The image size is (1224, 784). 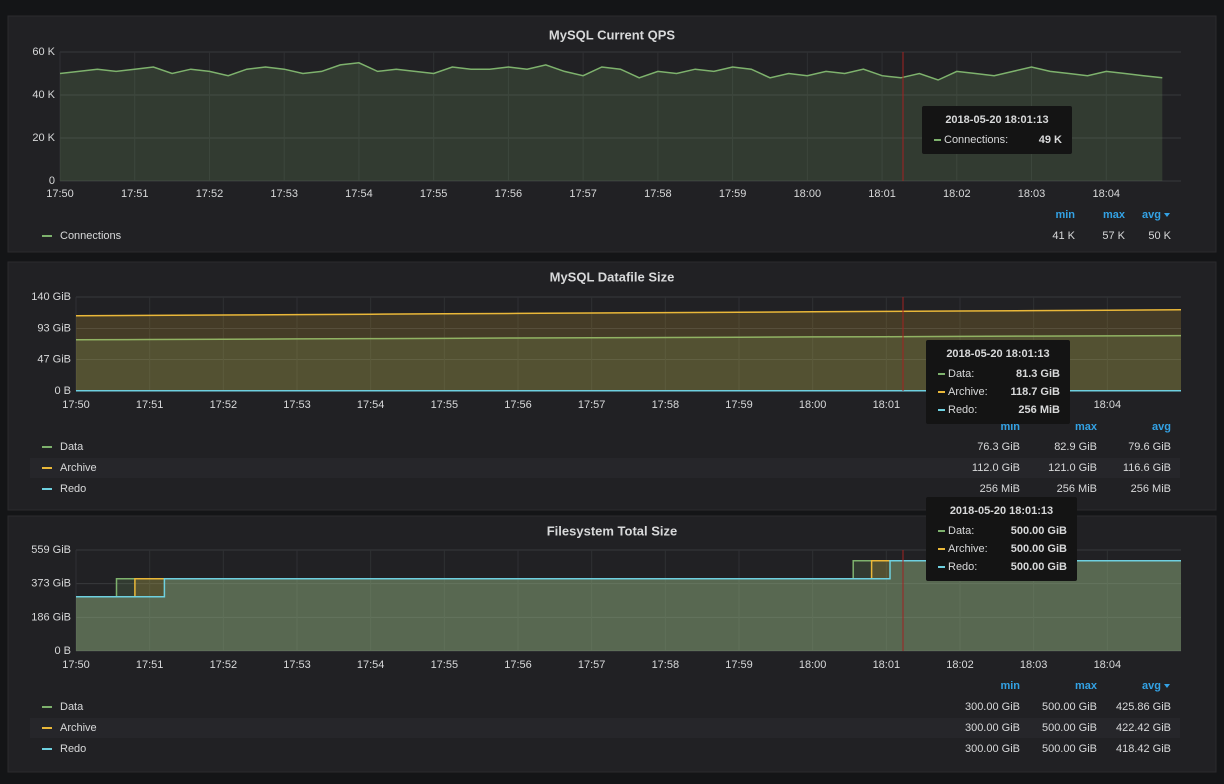 What do you see at coordinates (612, 34) in the screenshot?
I see `panel-title: MySQL Current QPS` at bounding box center [612, 34].